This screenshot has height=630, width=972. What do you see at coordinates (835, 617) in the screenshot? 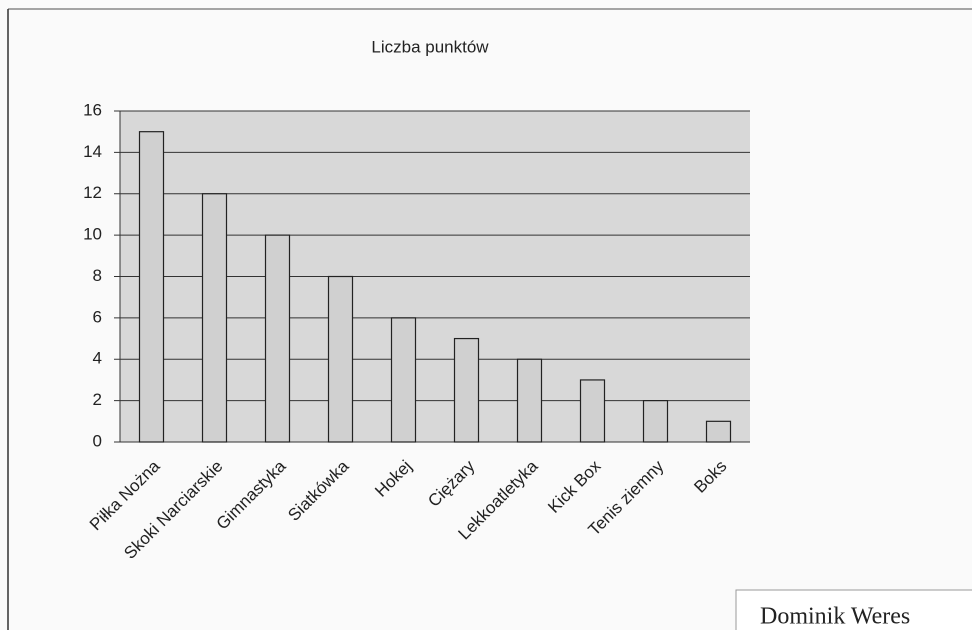
I see `author: Dominik Weres` at bounding box center [835, 617].